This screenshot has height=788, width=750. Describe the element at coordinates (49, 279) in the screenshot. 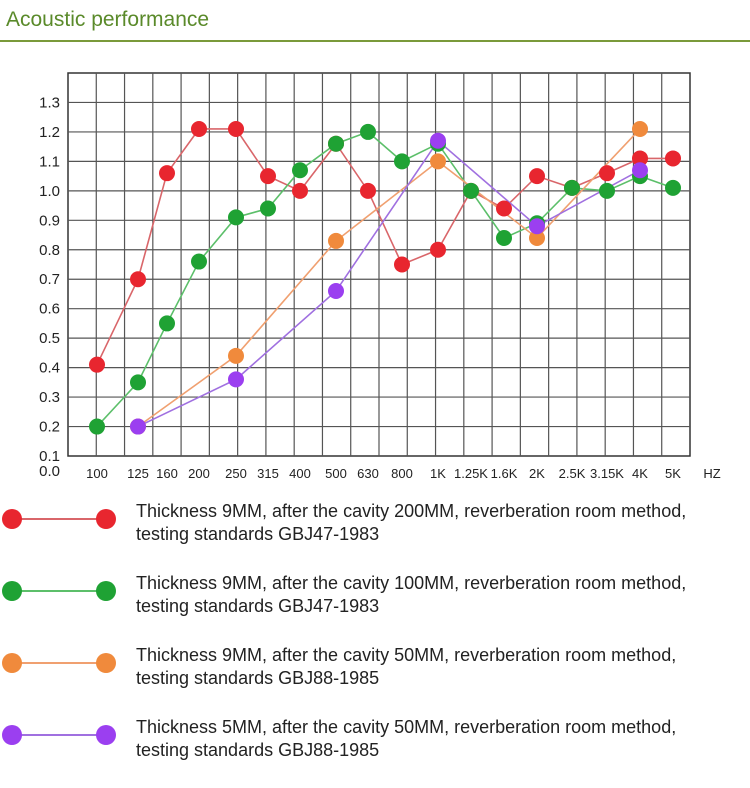

I see `y-tick-label: 0.7` at that location.